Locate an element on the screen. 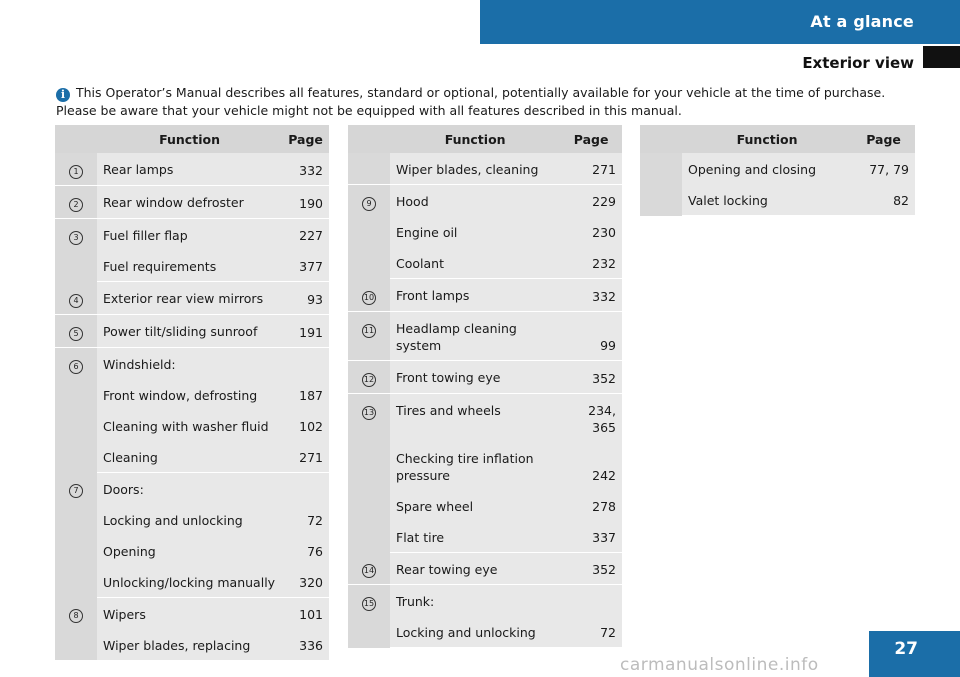  item-number-badge: 1 is located at coordinates (76, 172).